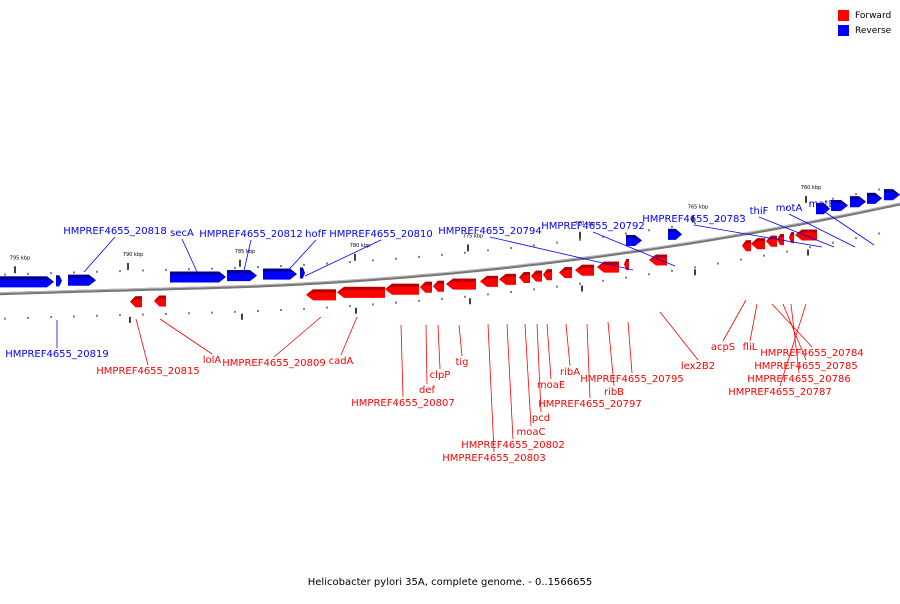  I want to click on ruler-label: 785 kbp, so click(245, 252).